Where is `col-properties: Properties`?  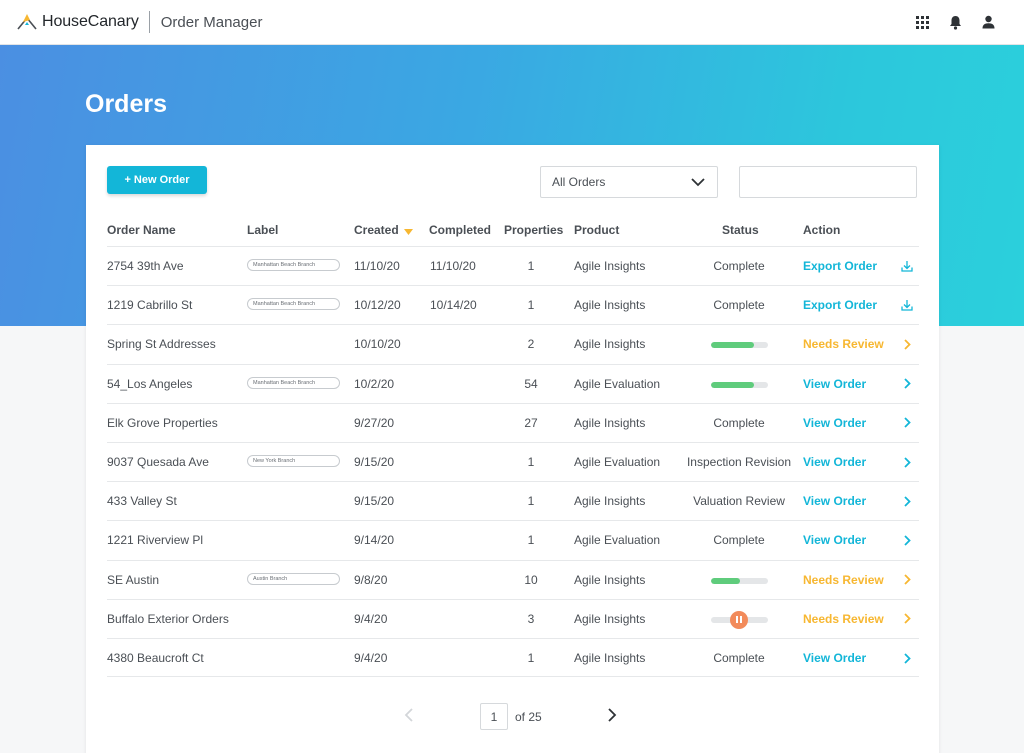
col-properties: Properties is located at coordinates (534, 230).